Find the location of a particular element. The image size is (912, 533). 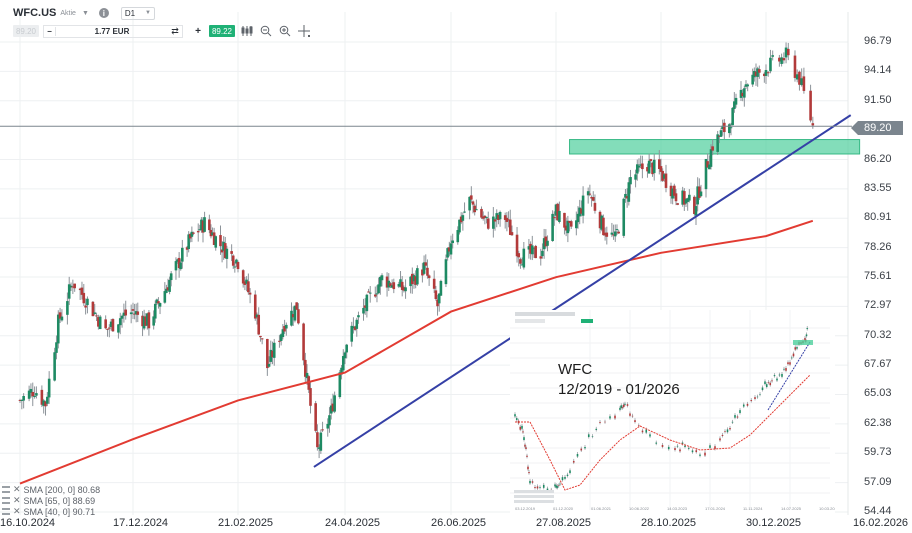

svg-text: 01.06.2021 is located at coordinates (601, 508).